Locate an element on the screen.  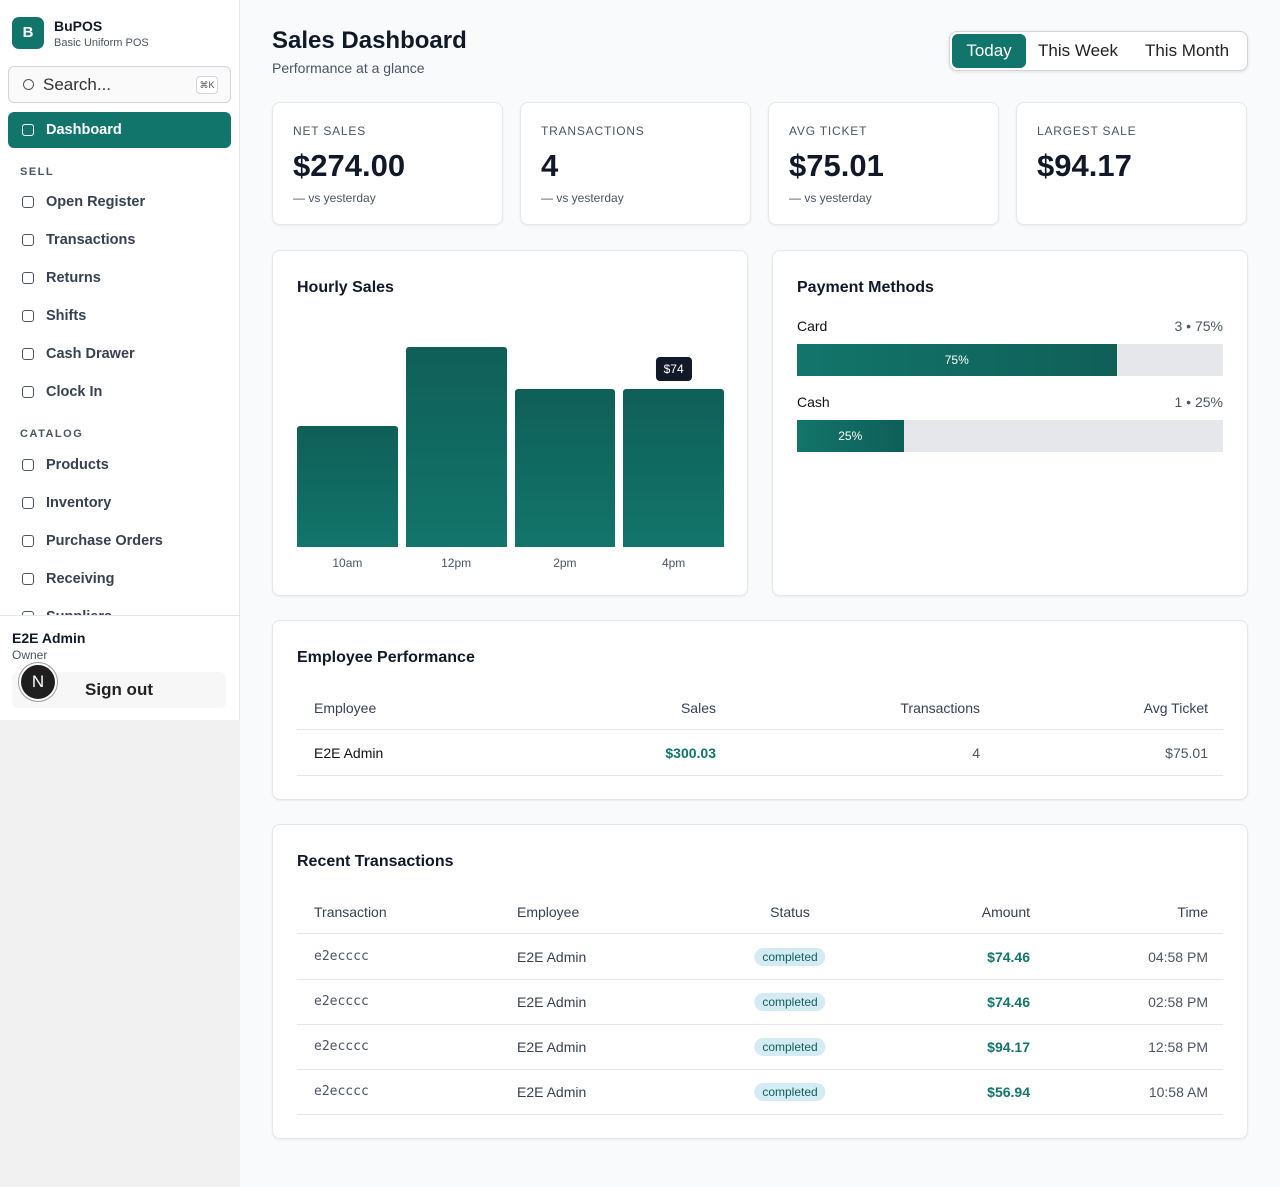
cell: $75.01 is located at coordinates (1186, 753).